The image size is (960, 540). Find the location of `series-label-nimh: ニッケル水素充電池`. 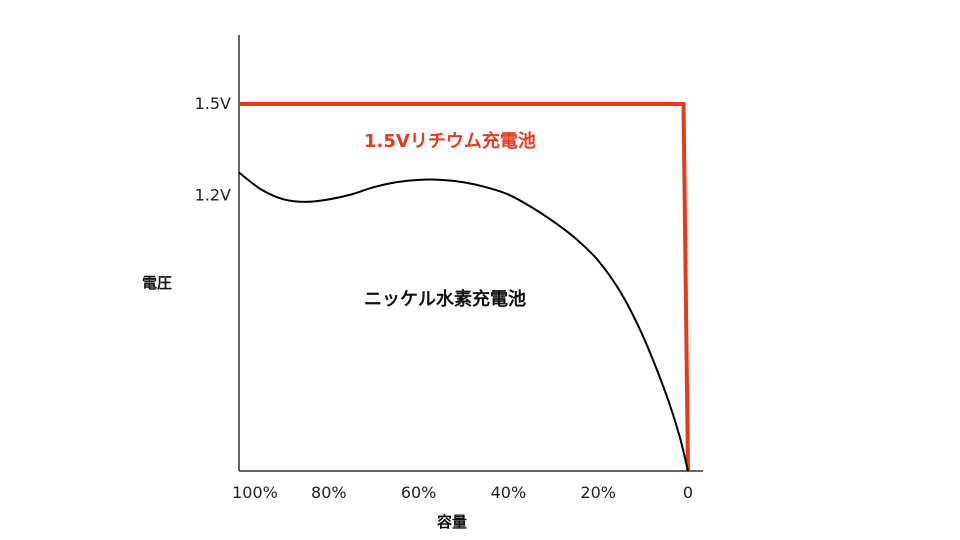

series-label-nimh: ニッケル水素充電池 is located at coordinates (445, 299).